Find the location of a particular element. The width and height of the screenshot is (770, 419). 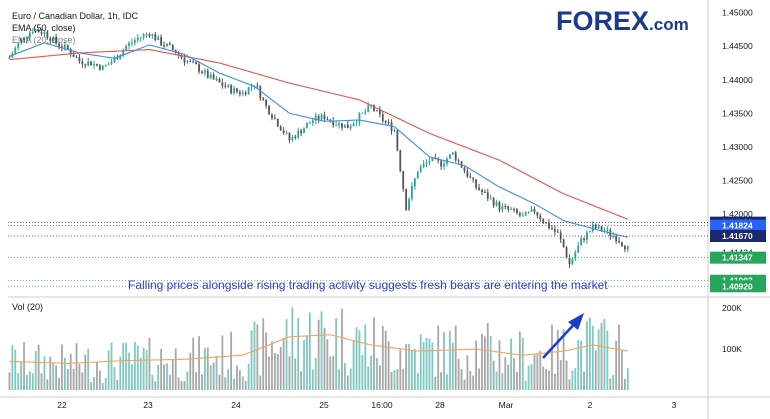

logo-brand: FOREX is located at coordinates (603, 21).